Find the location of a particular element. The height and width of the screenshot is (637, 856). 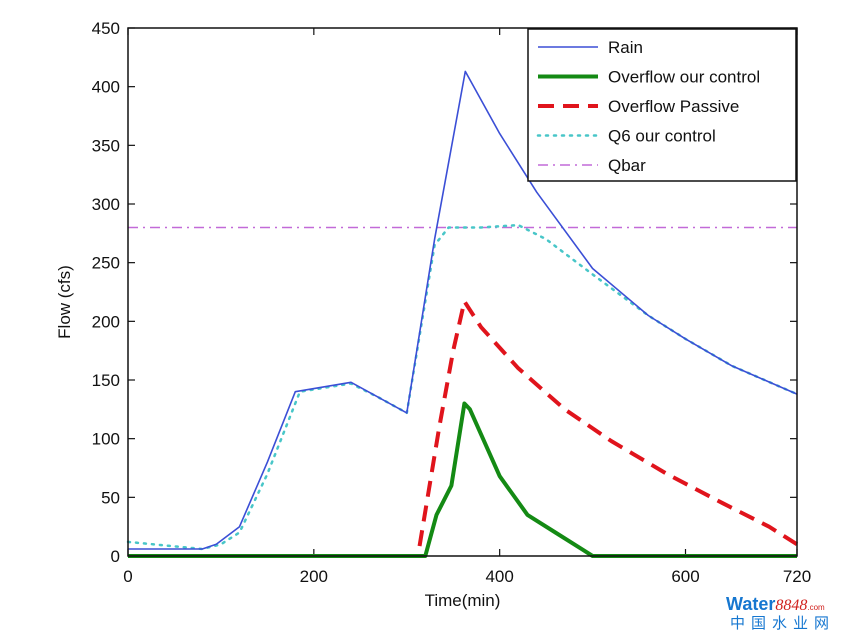

y-tick-label: 400 is located at coordinates (106, 87).